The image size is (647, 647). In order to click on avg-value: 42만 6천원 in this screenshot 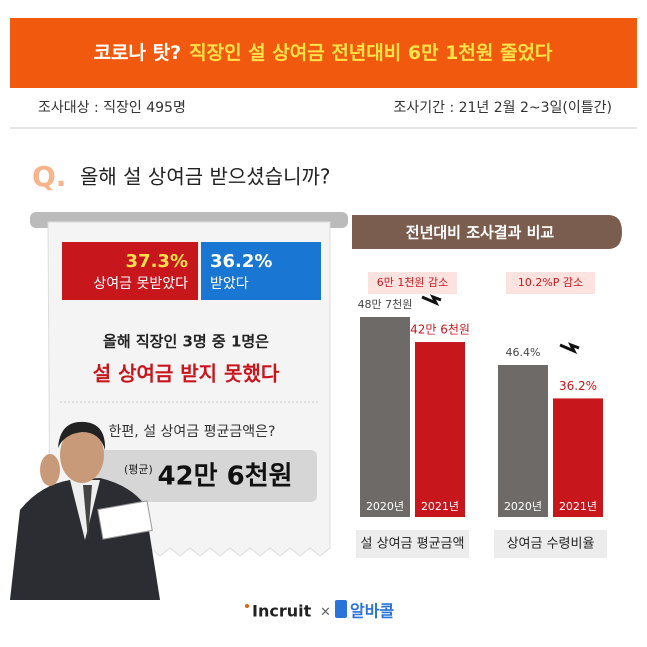, I will do `click(224, 477)`.